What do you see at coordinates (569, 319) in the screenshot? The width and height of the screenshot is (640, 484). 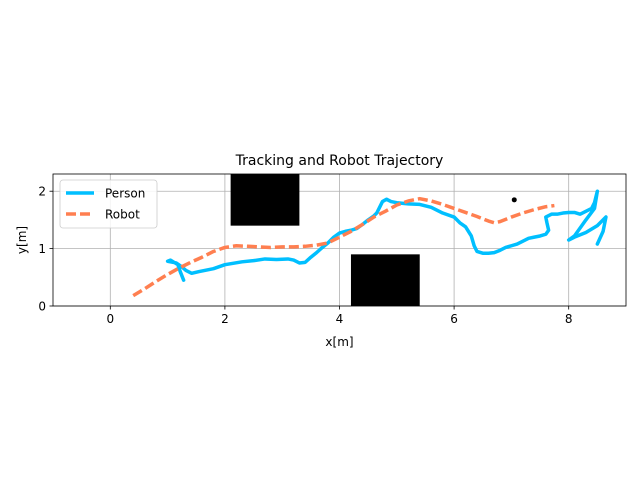 I see `x-tick-label: 8` at bounding box center [569, 319].